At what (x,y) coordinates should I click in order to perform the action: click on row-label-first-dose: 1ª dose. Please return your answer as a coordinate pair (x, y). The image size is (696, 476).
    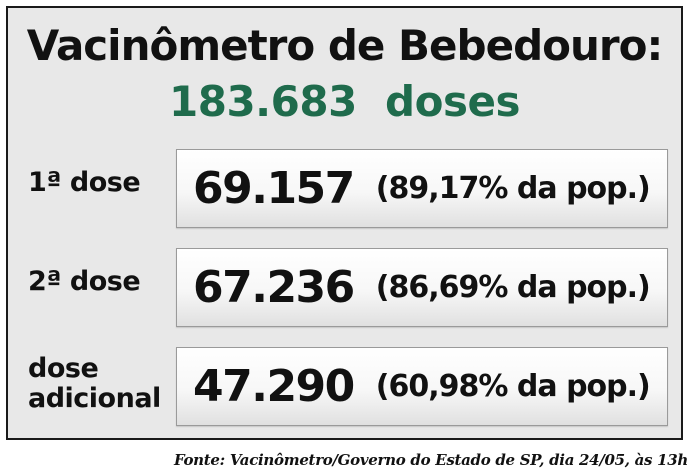
    Looking at the image, I should click on (84, 182).